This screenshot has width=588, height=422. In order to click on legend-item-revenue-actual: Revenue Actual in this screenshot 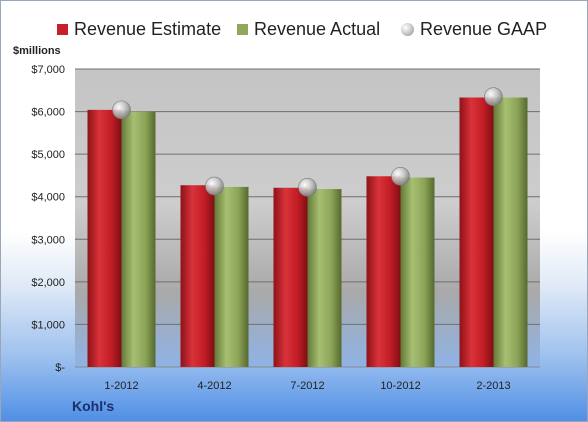, I will do `click(308, 29)`.